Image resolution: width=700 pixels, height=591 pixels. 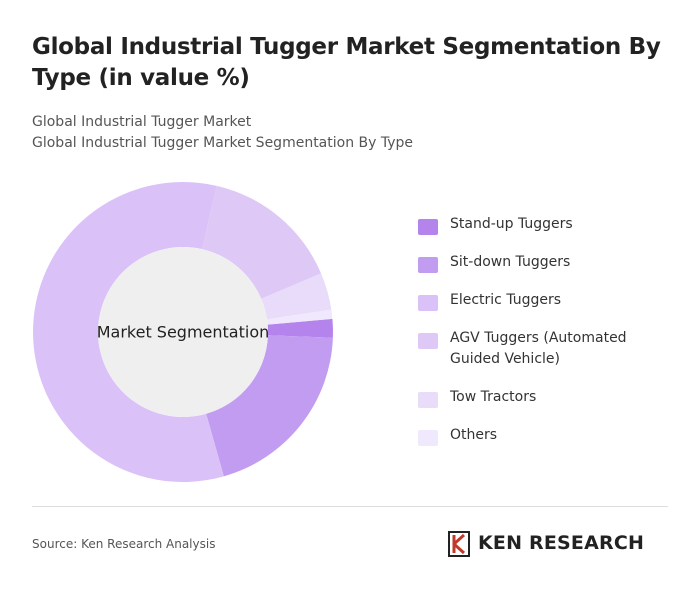 I want to click on legend-item: Electric Tuggers, so click(x=538, y=300).